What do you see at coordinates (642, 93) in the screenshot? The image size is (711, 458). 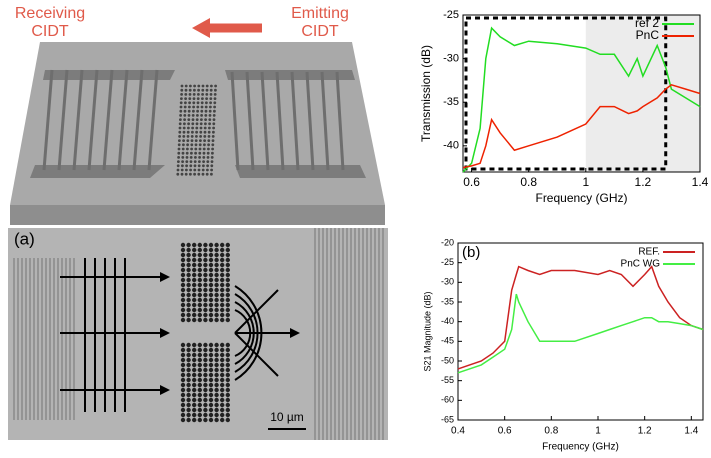 I see `shaded-region` at bounding box center [642, 93].